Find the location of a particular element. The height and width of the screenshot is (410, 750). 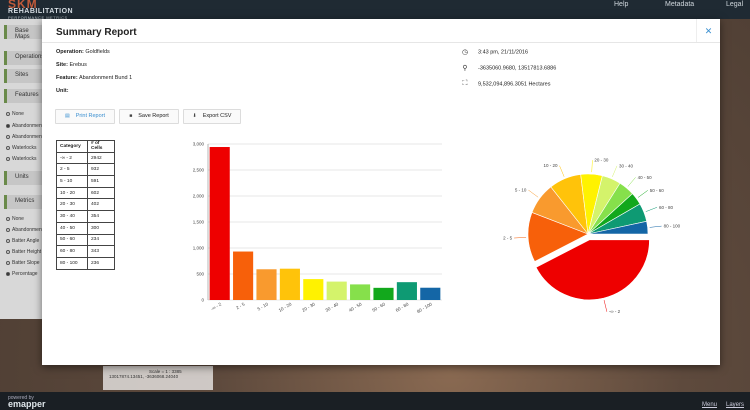

sidebar-units: Units is located at coordinates (24, 178).